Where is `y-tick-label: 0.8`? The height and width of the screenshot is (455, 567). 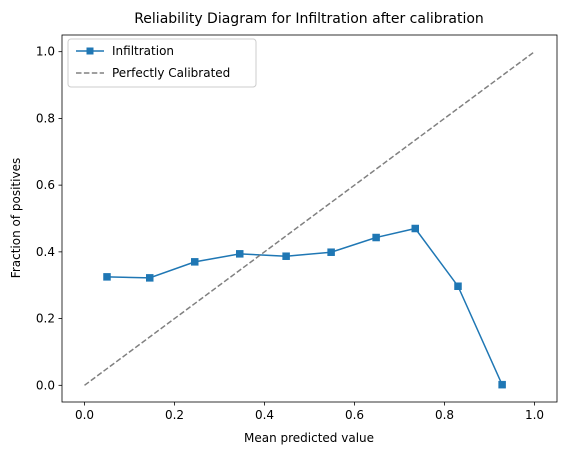 y-tick-label: 0.8 is located at coordinates (45, 118).